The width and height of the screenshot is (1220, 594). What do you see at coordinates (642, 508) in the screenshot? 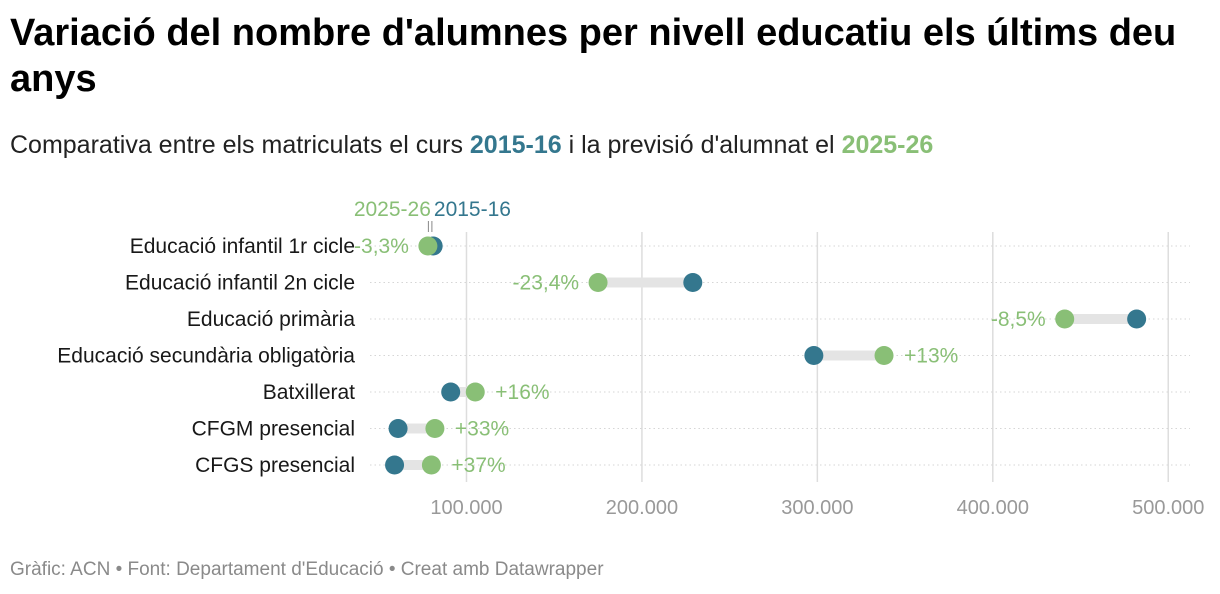
I see `x-tick-label: 200.000` at bounding box center [642, 508].